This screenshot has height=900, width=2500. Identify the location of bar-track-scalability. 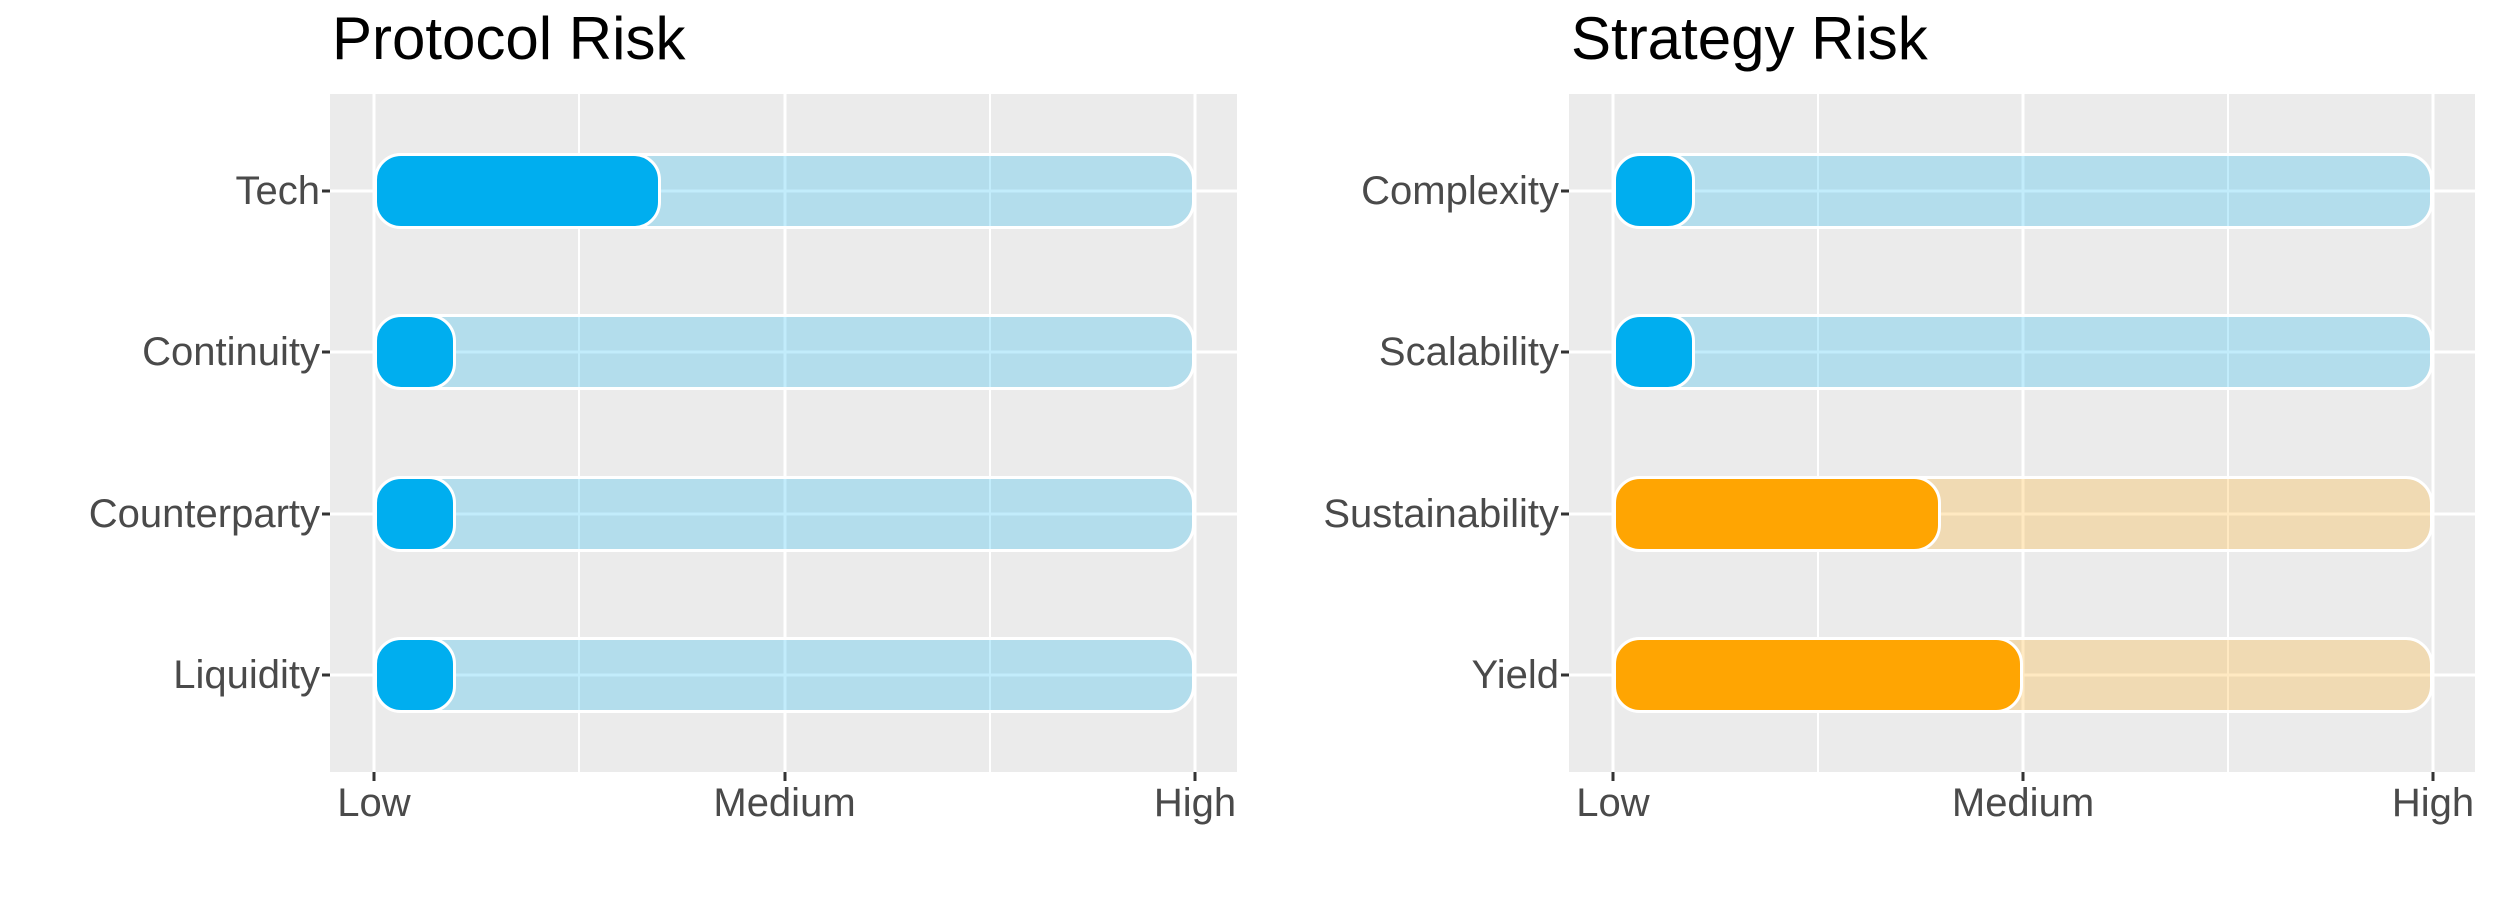
(2023, 352).